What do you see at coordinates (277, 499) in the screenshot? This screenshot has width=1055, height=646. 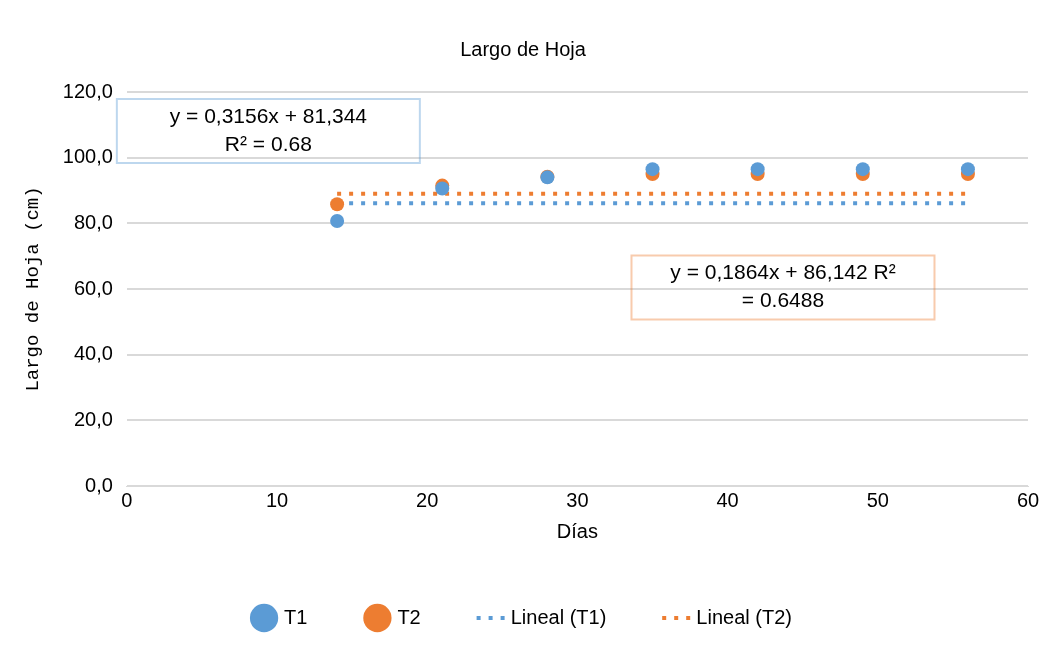 I see `x-tick-label: 10` at bounding box center [277, 499].